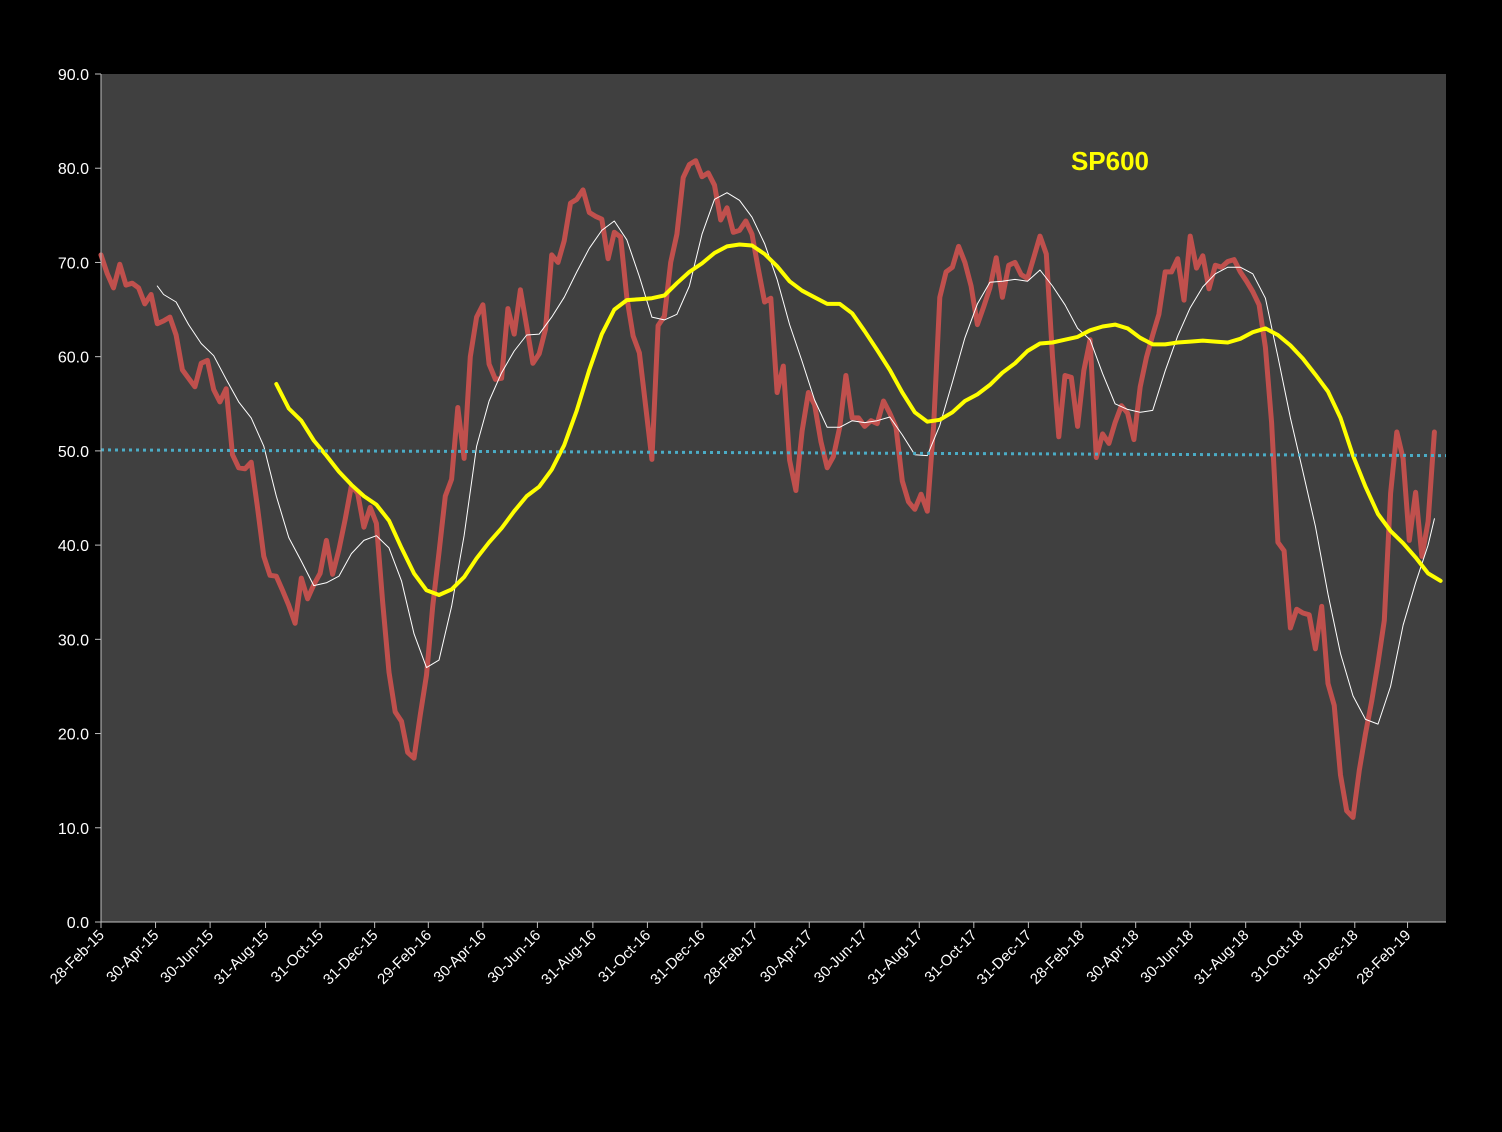 The height and width of the screenshot is (1132, 1502). Describe the element at coordinates (73, 263) in the screenshot. I see `y-tick-label: 70.0` at that location.